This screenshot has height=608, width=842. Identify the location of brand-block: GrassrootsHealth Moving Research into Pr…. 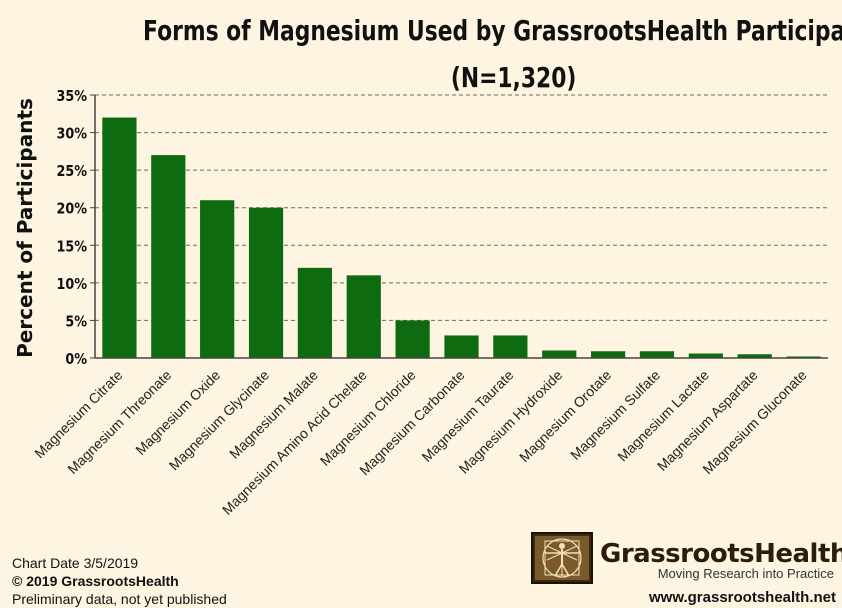
(721, 560).